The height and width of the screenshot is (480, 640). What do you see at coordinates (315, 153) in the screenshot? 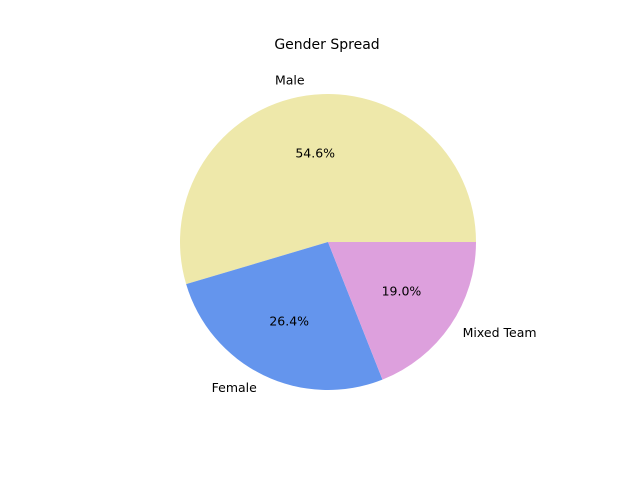
I see `slice-percent-male: 54.6%` at bounding box center [315, 153].